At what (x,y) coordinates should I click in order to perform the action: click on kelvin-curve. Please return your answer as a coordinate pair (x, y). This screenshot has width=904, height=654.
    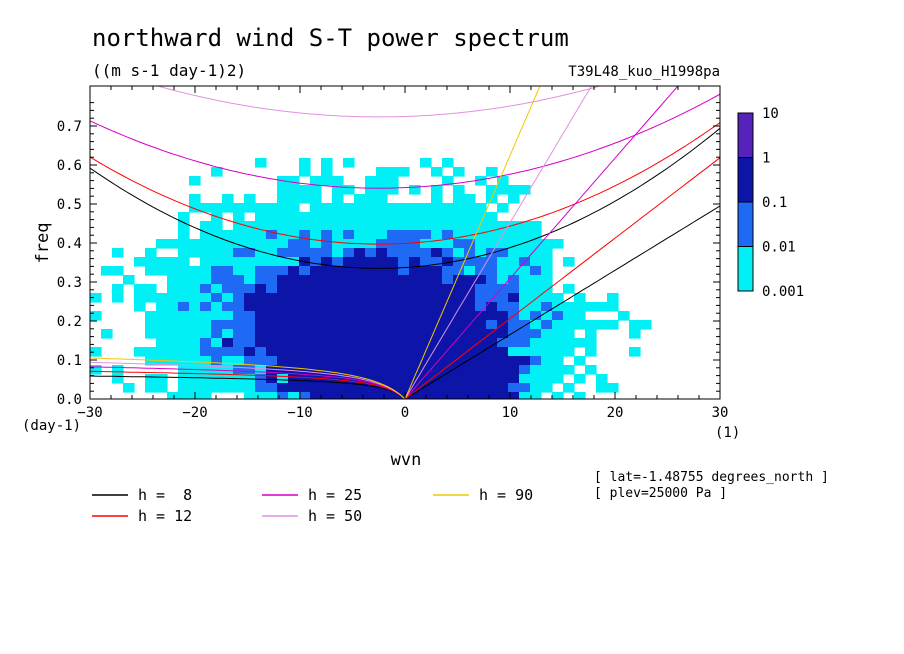
    Looking at the image, I should click on (541, 242).